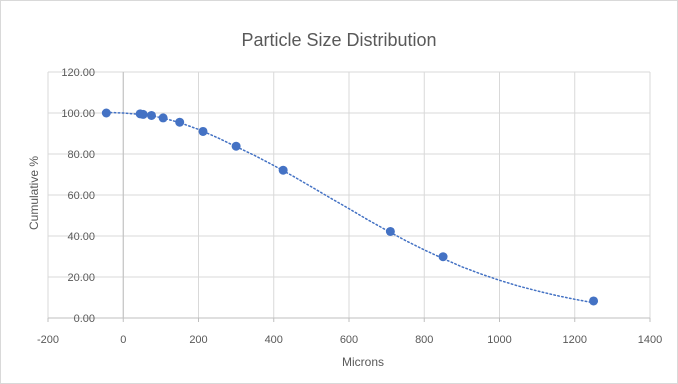 This screenshot has width=678, height=384. I want to click on y-axis-title: Cumulative %, so click(34, 193).